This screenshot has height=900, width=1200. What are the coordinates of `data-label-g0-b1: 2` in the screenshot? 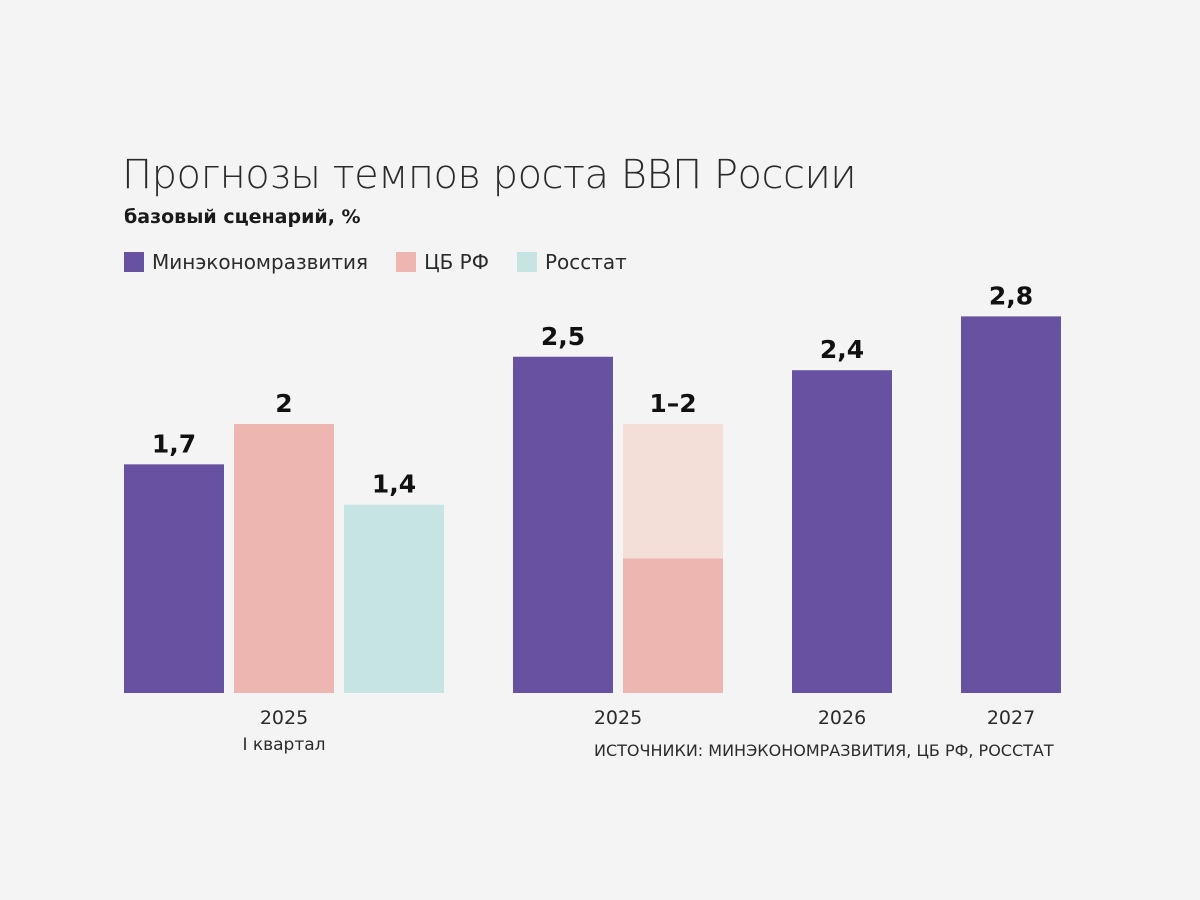 It's located at (283, 403).